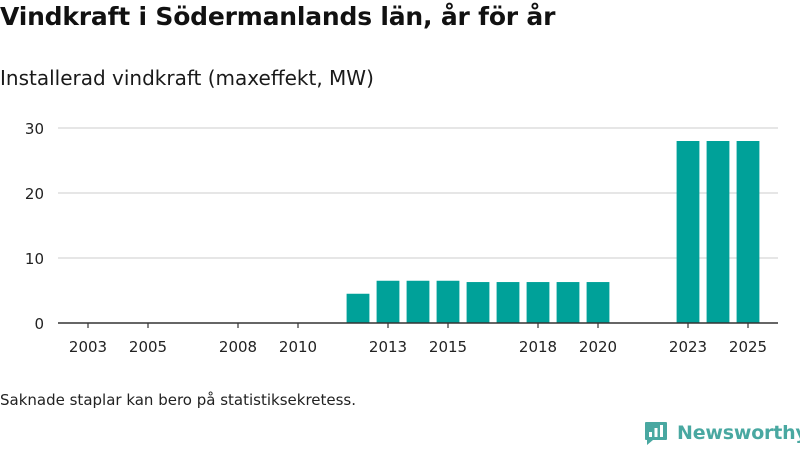  Describe the element at coordinates (418, 339) in the screenshot. I see `x-ticks: 2003 2005 2008 2010 2013 2015 2018 2020 2023 2025` at that location.